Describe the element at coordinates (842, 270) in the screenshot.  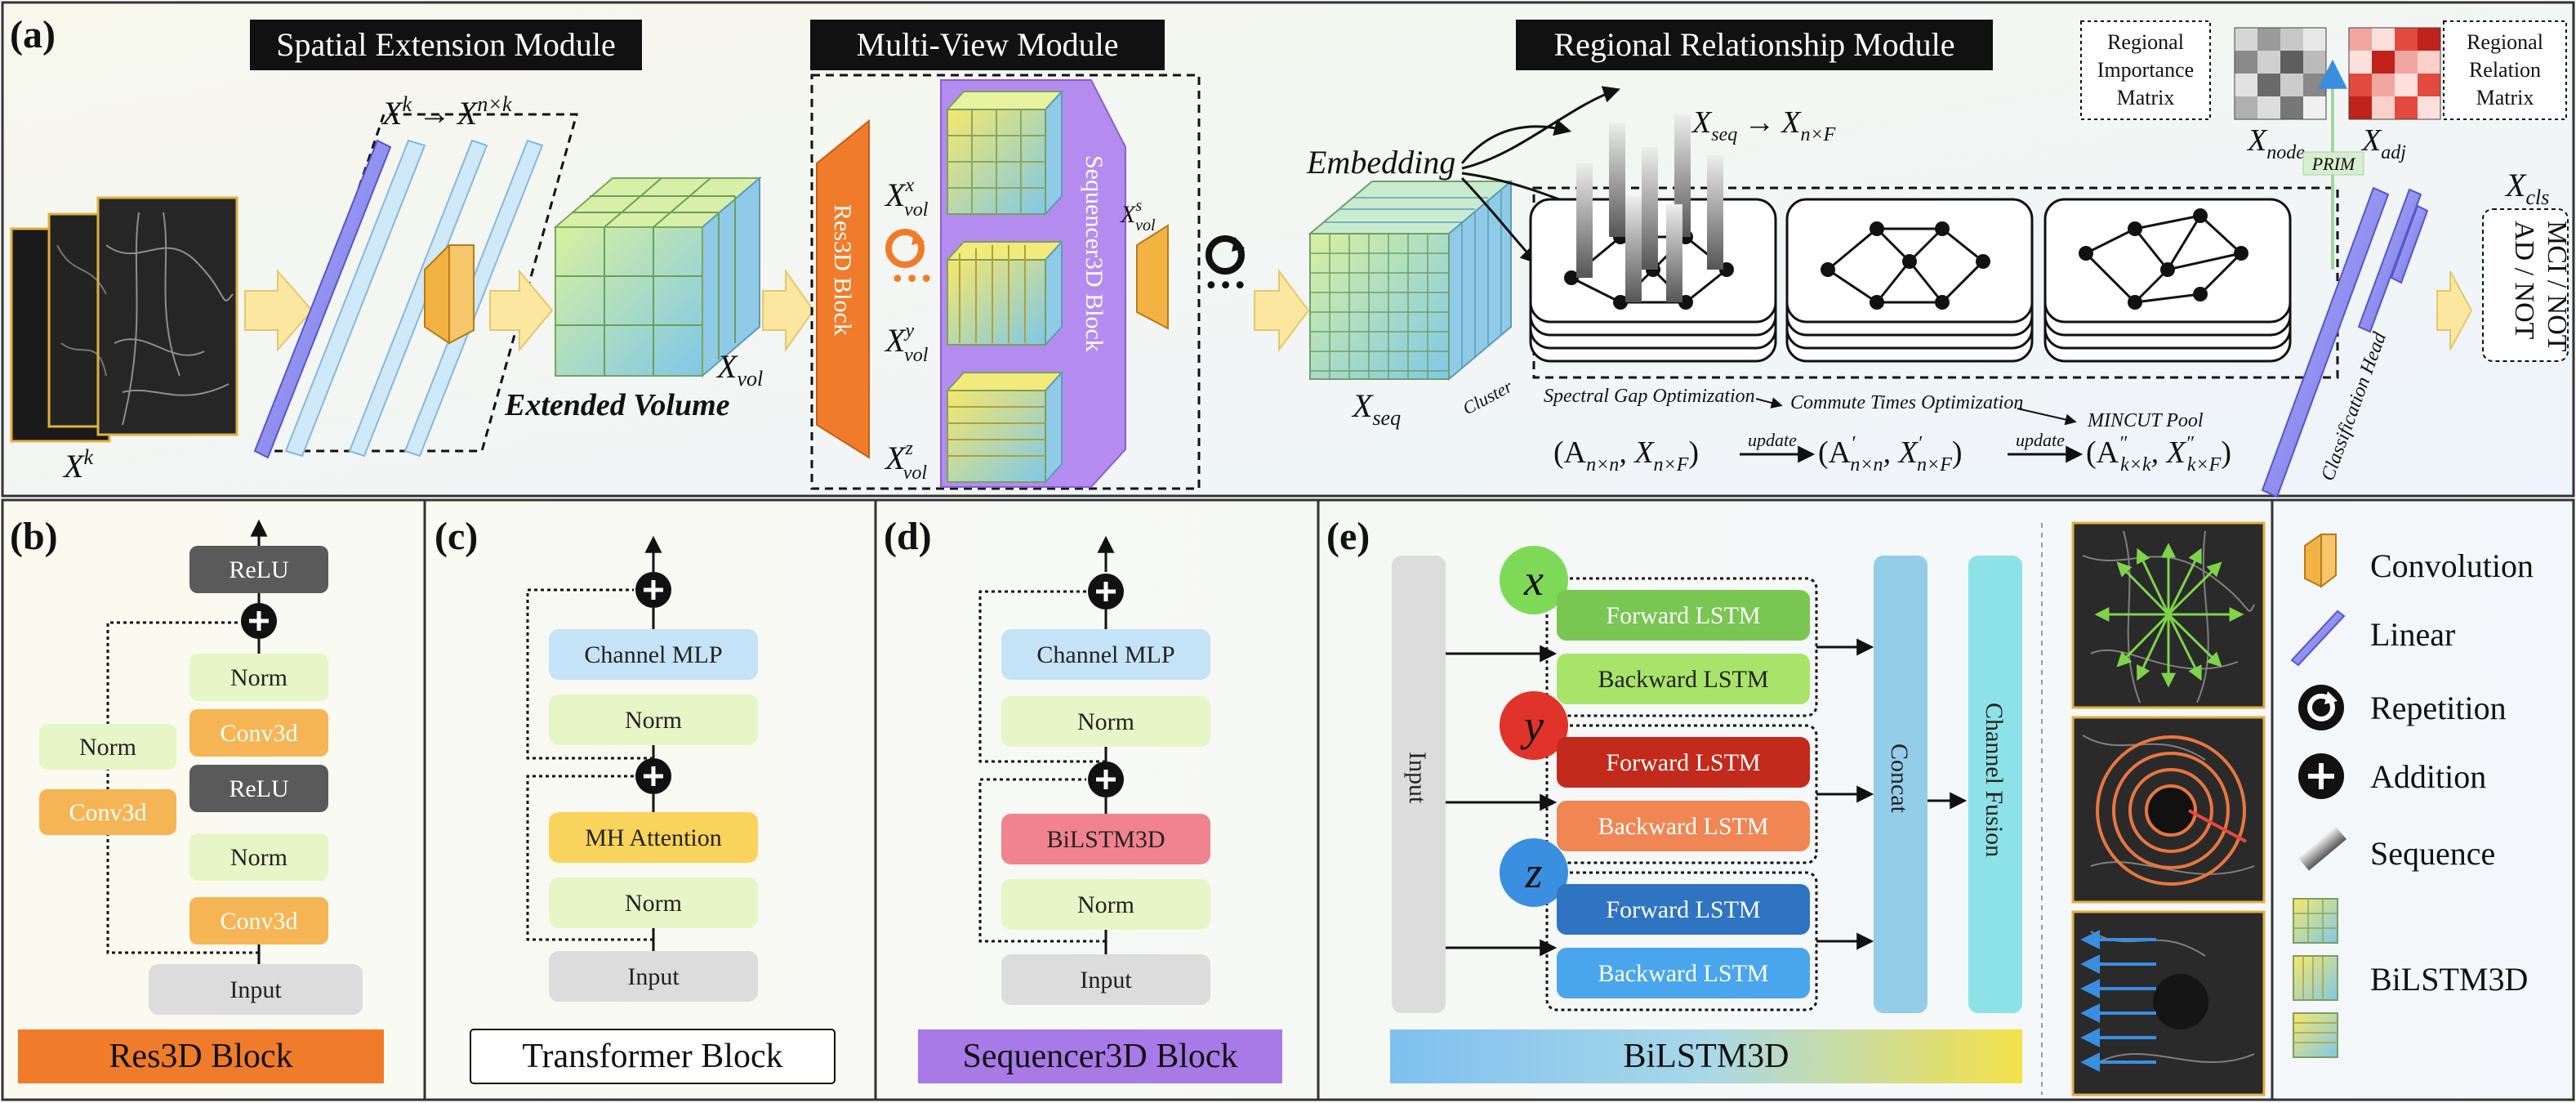
I see `res3d-block-label: Res3D Block` at that location.